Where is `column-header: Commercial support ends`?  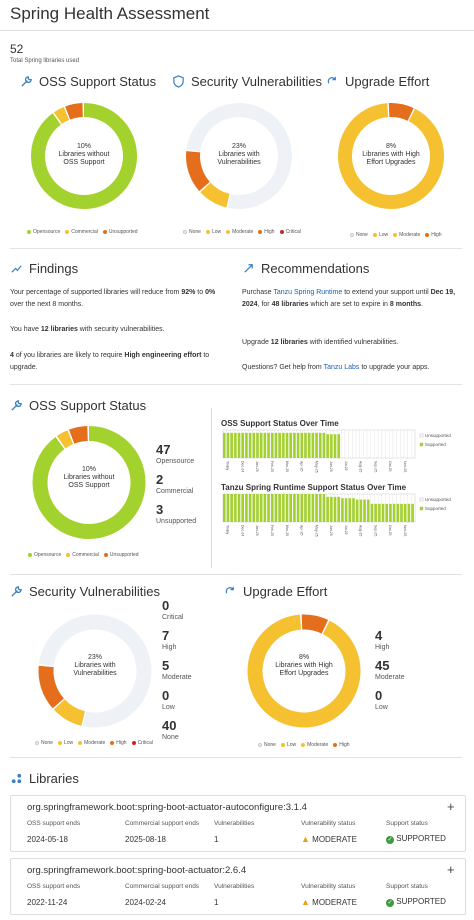 column-header: Commercial support ends is located at coordinates (162, 823).